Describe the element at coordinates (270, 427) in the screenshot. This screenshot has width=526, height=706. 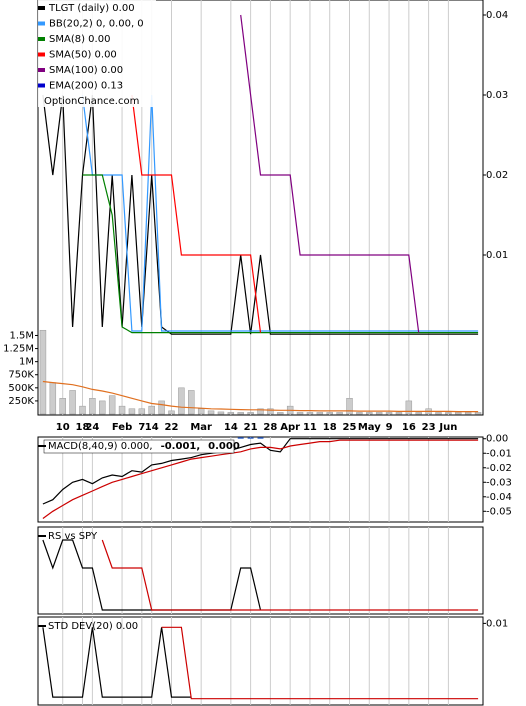
I see `x-tick-label: 28` at that location.